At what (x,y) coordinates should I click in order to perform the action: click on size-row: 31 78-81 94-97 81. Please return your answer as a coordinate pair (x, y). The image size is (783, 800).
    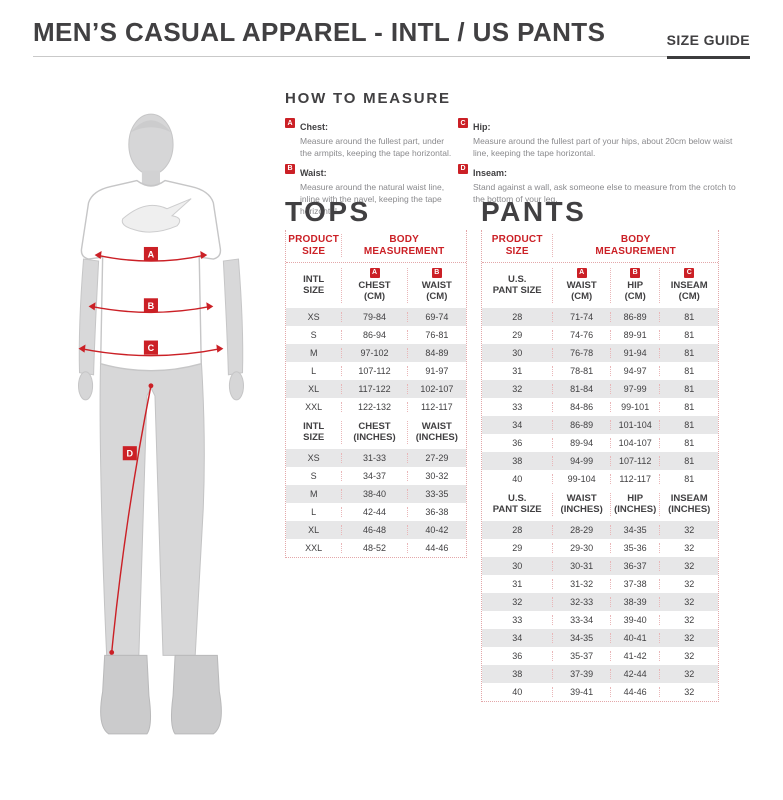
    Looking at the image, I should click on (600, 371).